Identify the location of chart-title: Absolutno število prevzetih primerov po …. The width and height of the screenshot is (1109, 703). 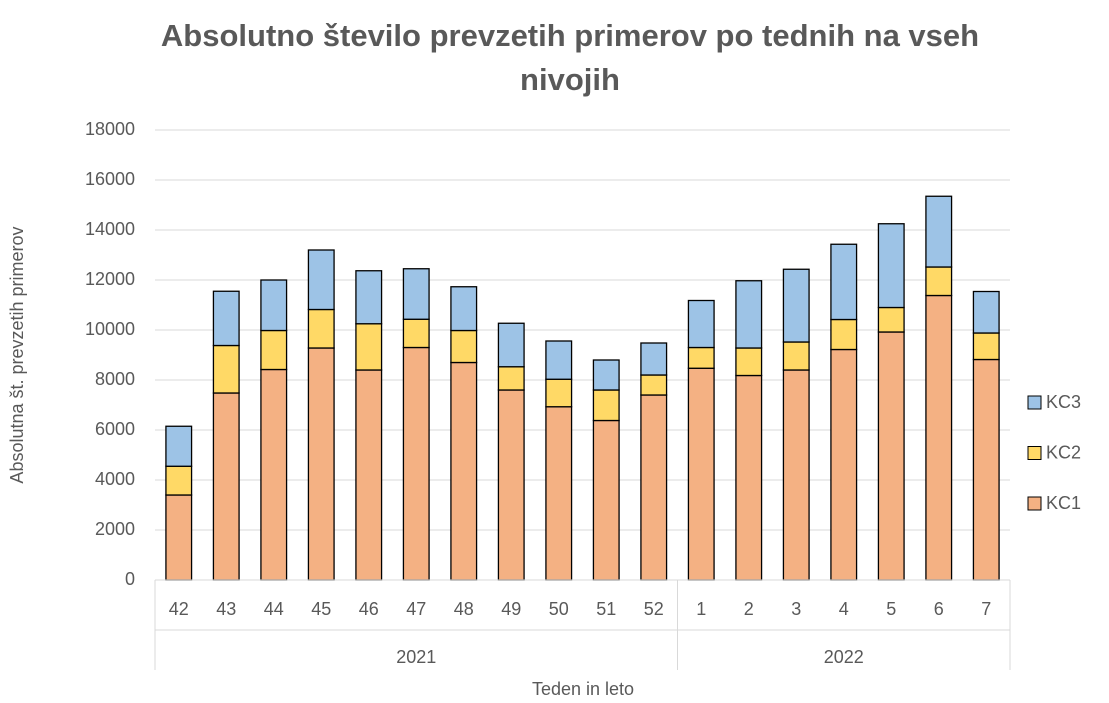
(570, 57).